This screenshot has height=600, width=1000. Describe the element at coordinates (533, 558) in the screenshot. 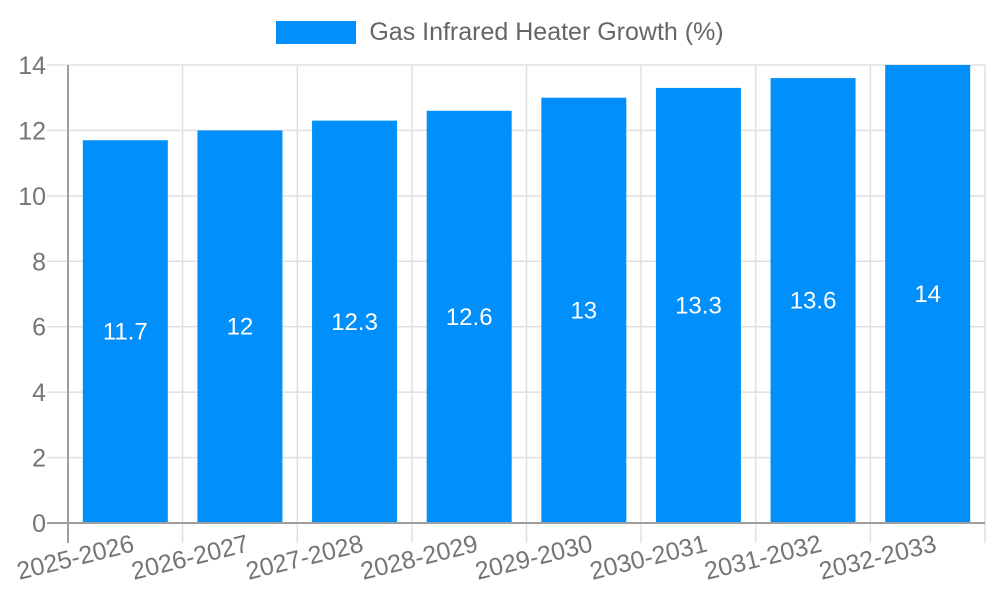

I see `x-axis-label: 2029-2030` at that location.